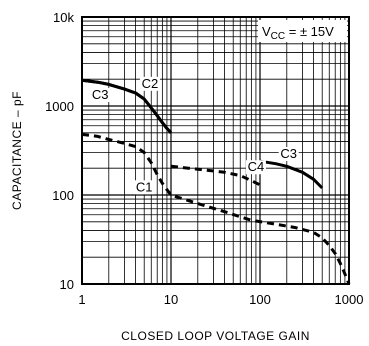 The width and height of the screenshot is (369, 346). I want to click on annotation-text: VCC = ± 15V, so click(298, 33).